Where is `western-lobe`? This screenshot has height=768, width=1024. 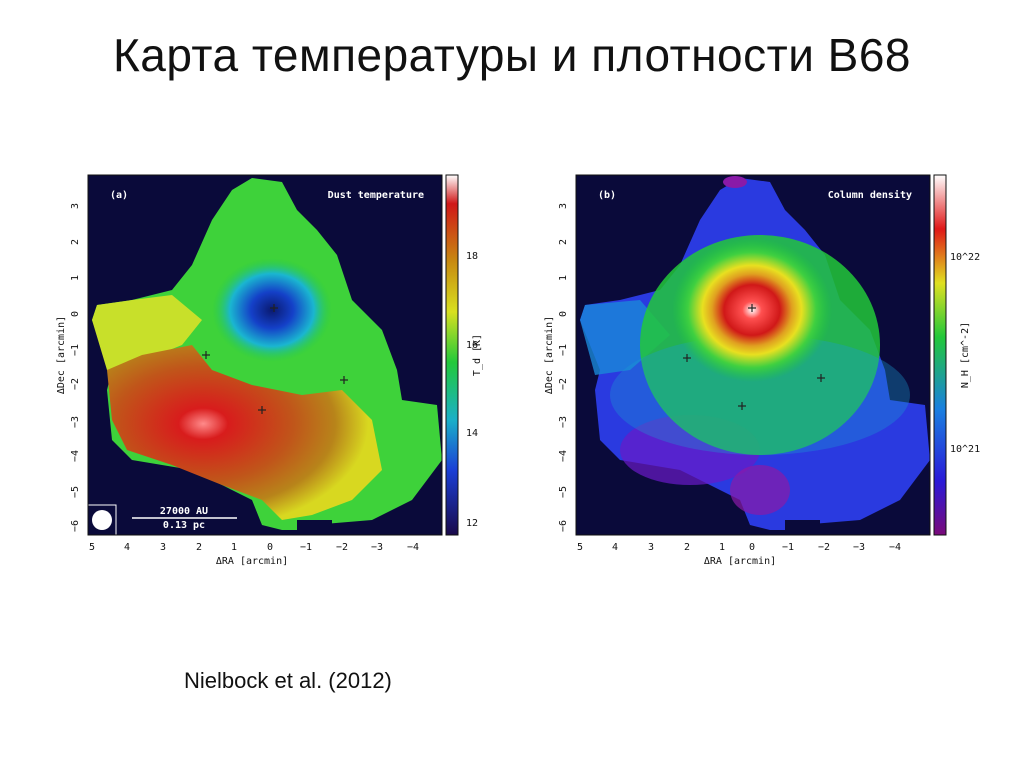 western-lobe is located at coordinates (147, 332).